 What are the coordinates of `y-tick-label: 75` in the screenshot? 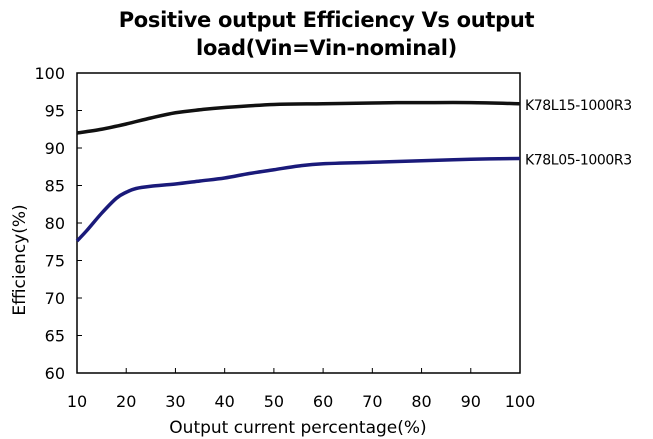 It's located at (55, 261).